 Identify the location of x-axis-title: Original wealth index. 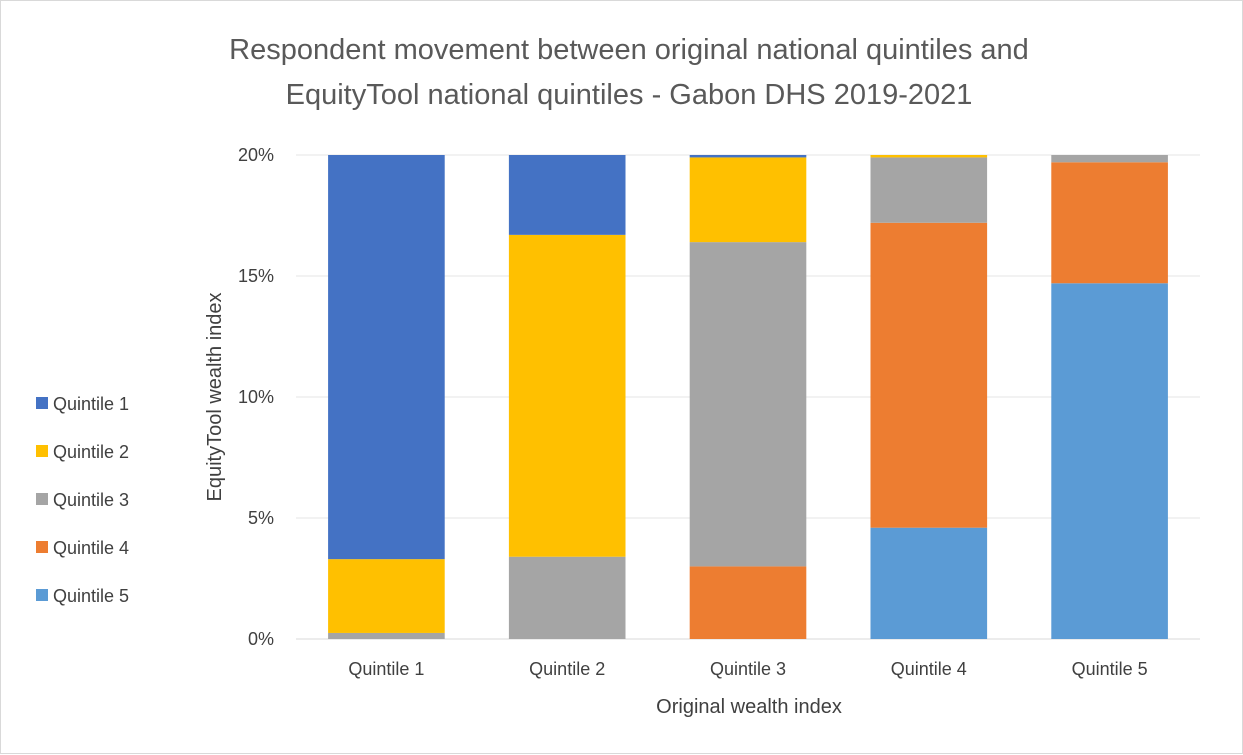
(749, 707).